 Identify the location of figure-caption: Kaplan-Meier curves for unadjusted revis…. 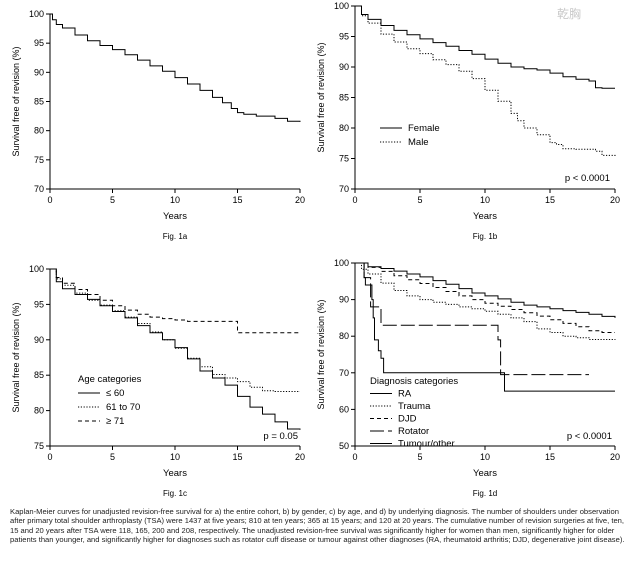
(317, 526).